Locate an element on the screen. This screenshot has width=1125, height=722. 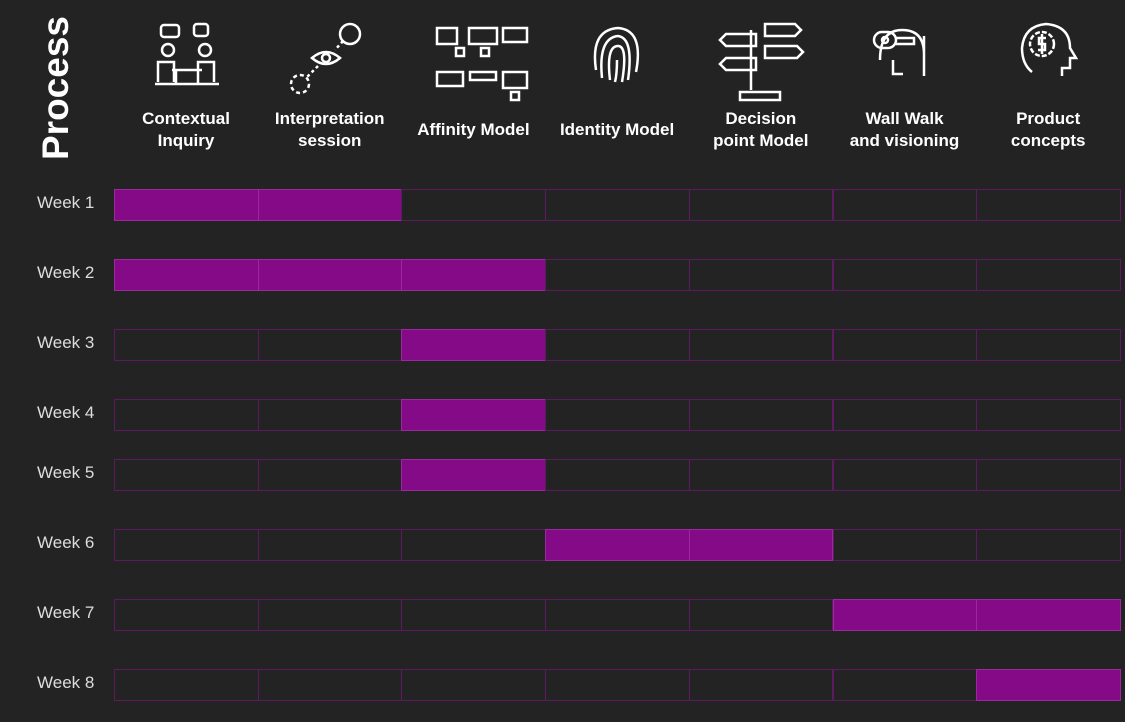
icon-product-concepts is located at coordinates (1049, 49).